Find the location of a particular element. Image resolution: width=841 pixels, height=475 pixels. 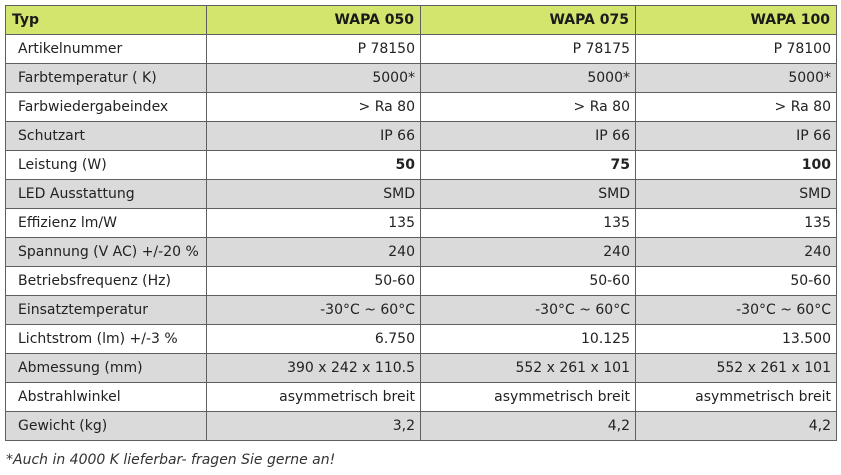

table-row: Leistung (W) 50 75 100 is located at coordinates (421, 165).